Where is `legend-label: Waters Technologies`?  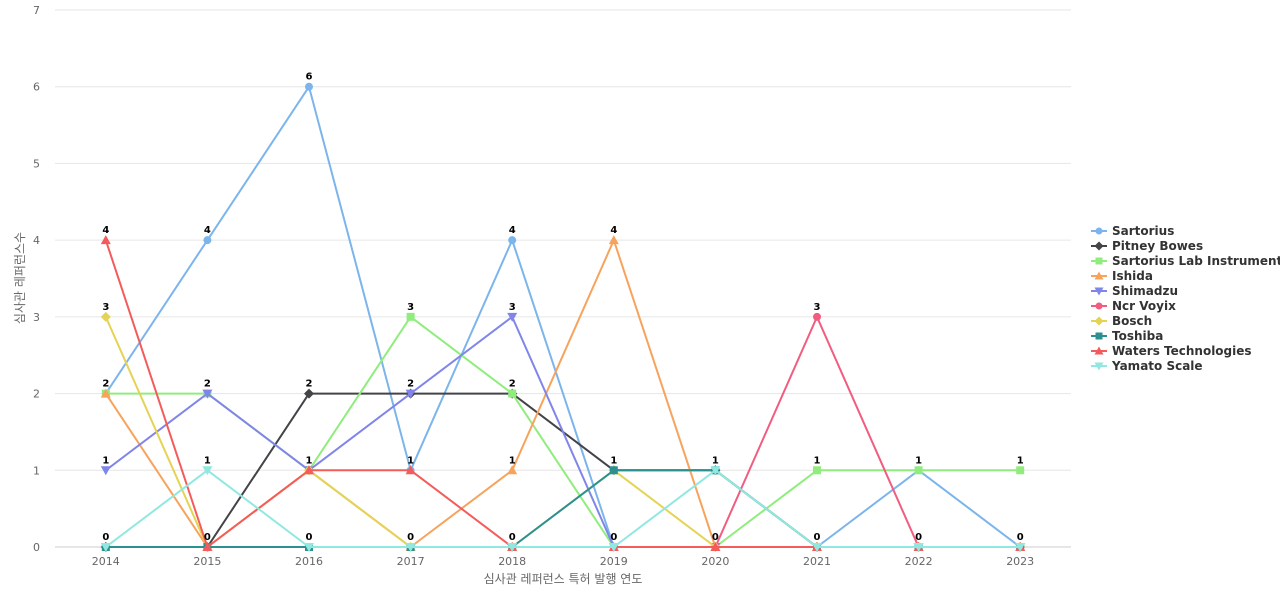 legend-label: Waters Technologies is located at coordinates (1182, 351).